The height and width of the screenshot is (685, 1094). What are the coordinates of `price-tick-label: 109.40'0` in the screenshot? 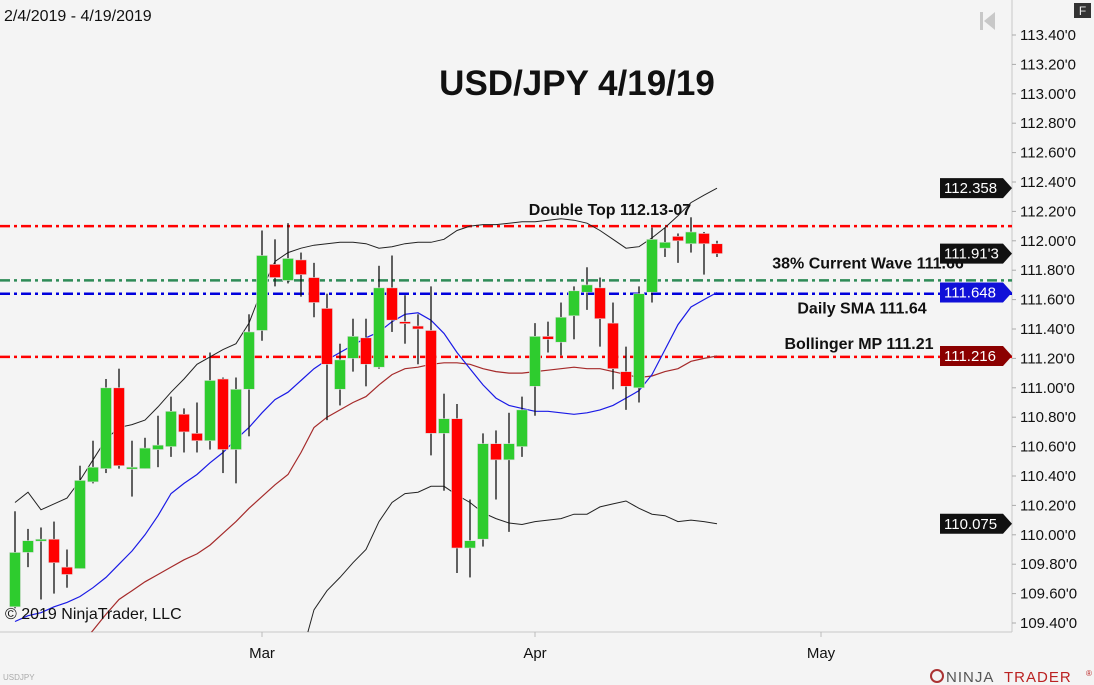 It's located at (1048, 623).